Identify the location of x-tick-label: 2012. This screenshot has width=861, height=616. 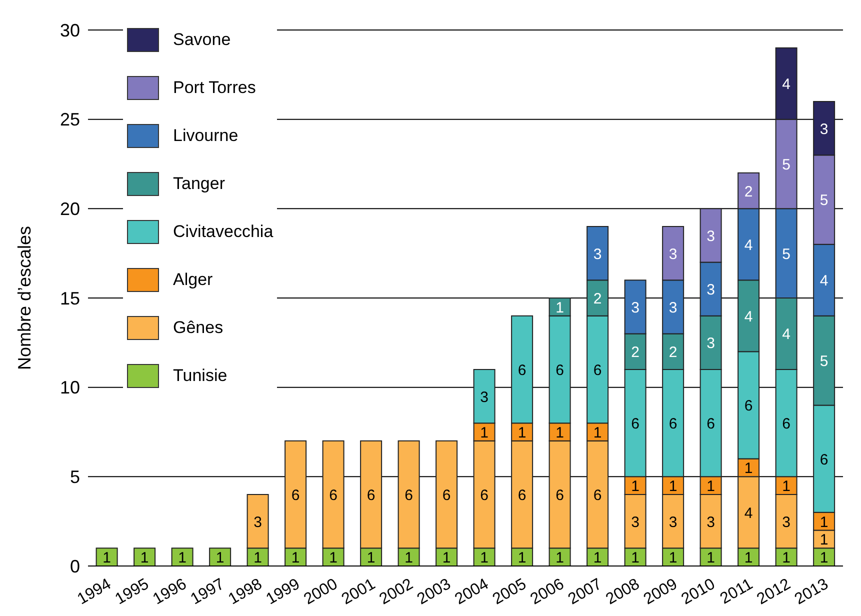
(774, 592).